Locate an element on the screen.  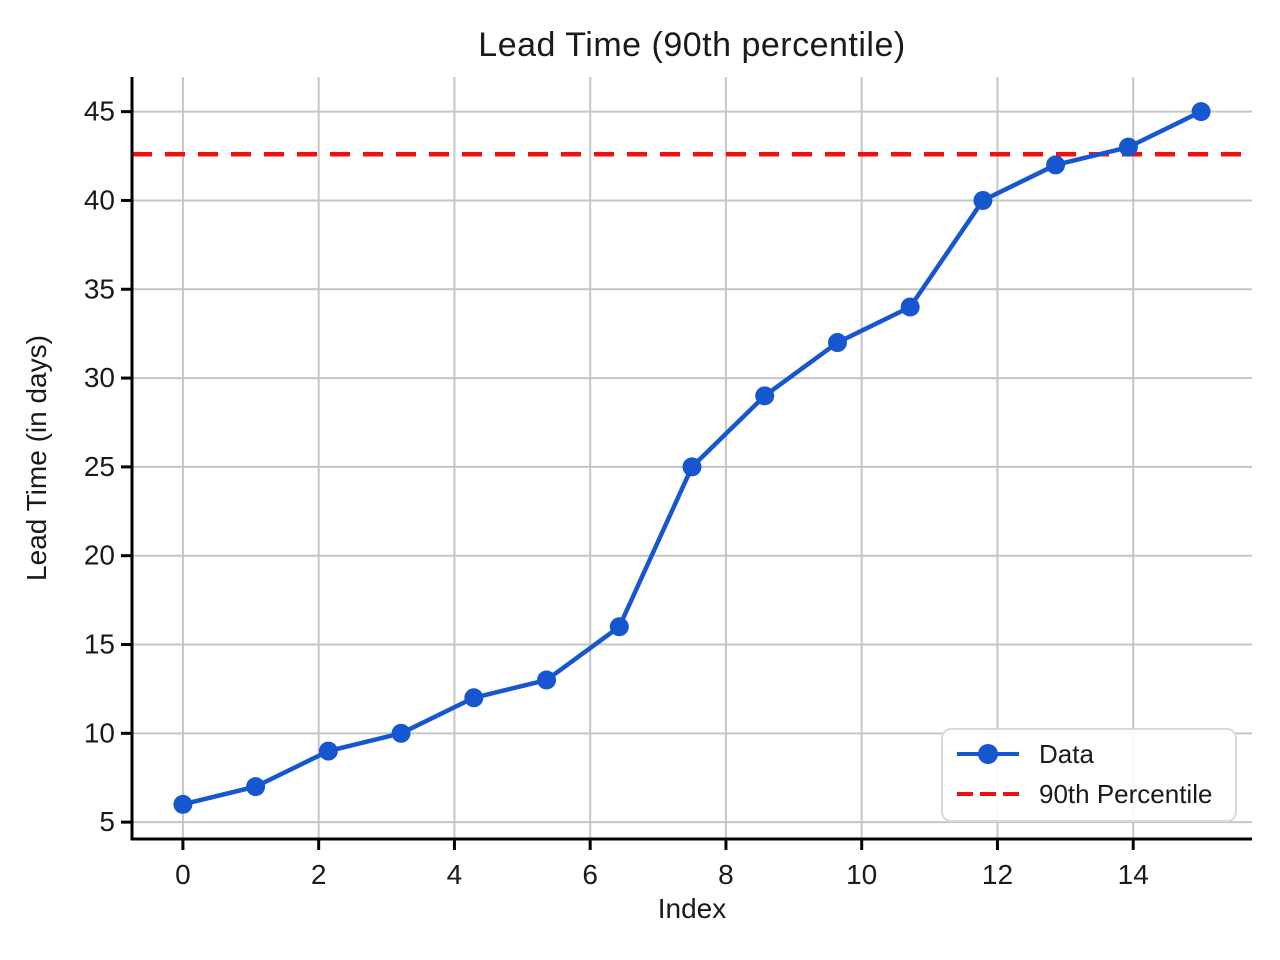
y-tick-label: 20 is located at coordinates (99, 555).